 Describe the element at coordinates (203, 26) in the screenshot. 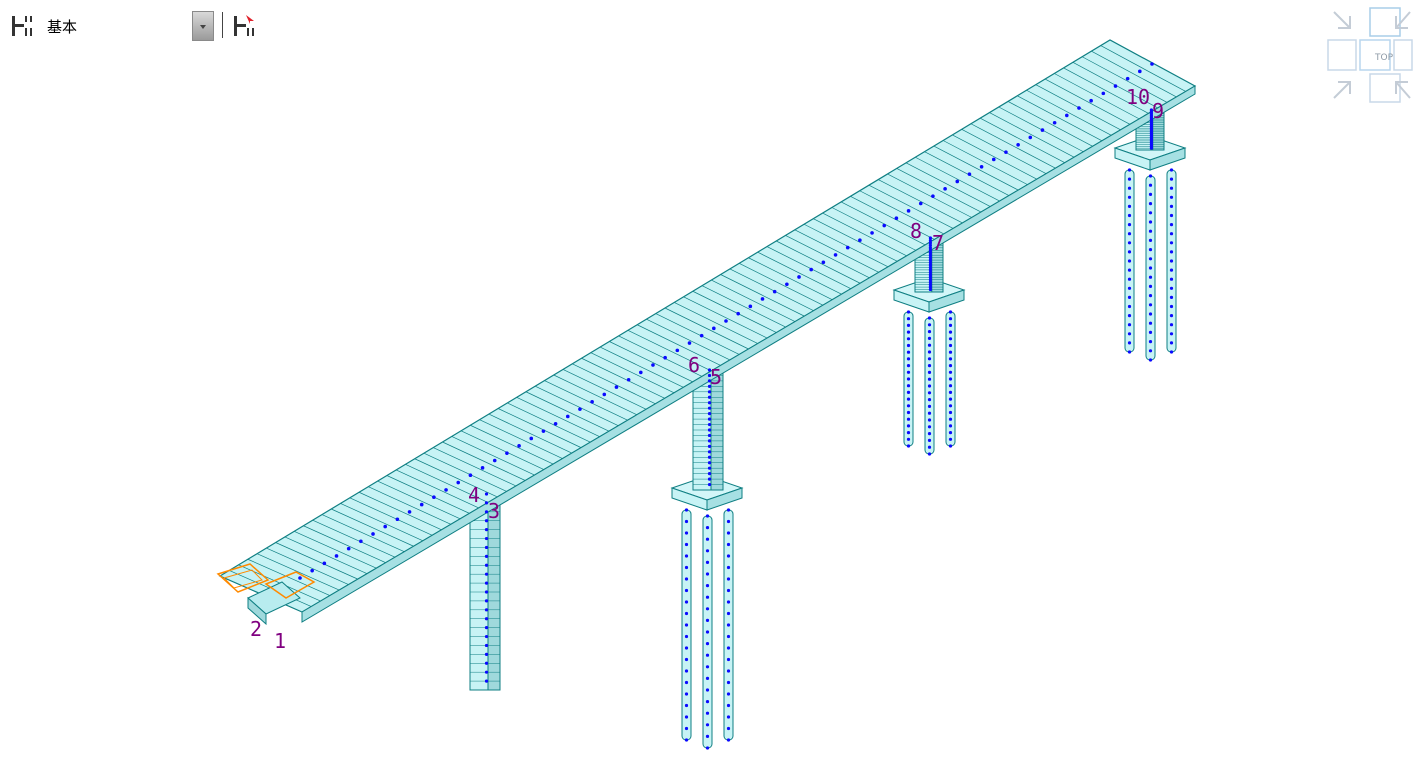

I see `mode-dropdown-button` at that location.